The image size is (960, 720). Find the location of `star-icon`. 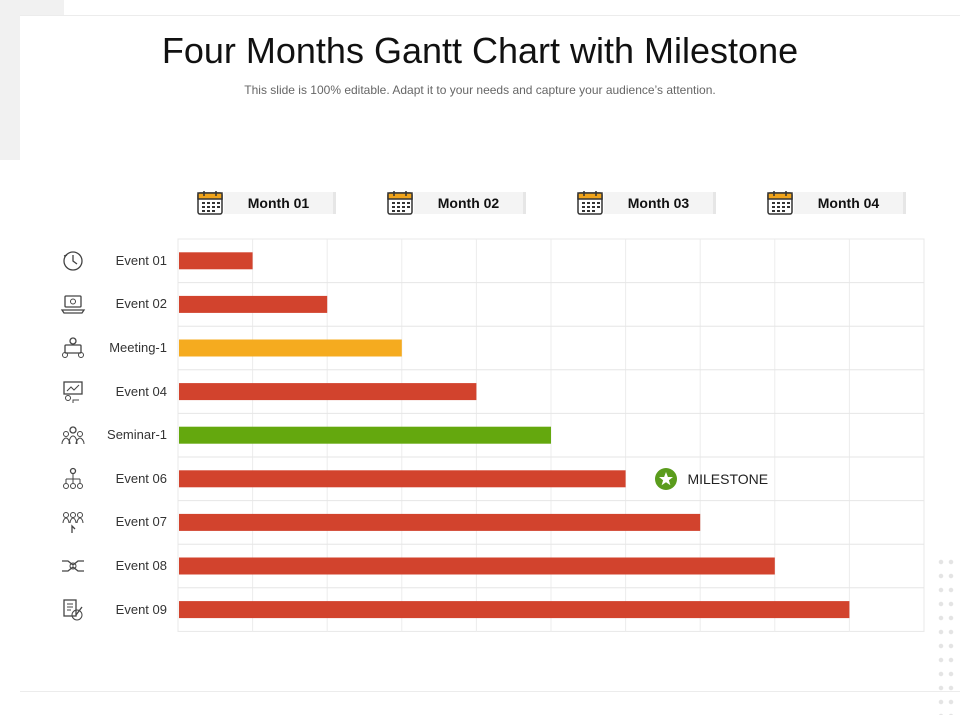

star-icon is located at coordinates (666, 478).